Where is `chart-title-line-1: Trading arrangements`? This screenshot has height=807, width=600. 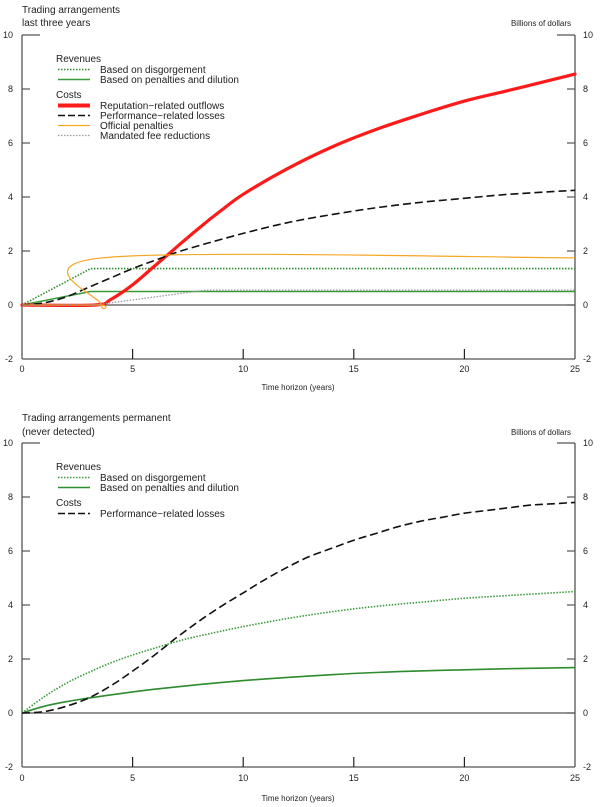 chart-title-line-1: Trading arrangements is located at coordinates (71, 10).